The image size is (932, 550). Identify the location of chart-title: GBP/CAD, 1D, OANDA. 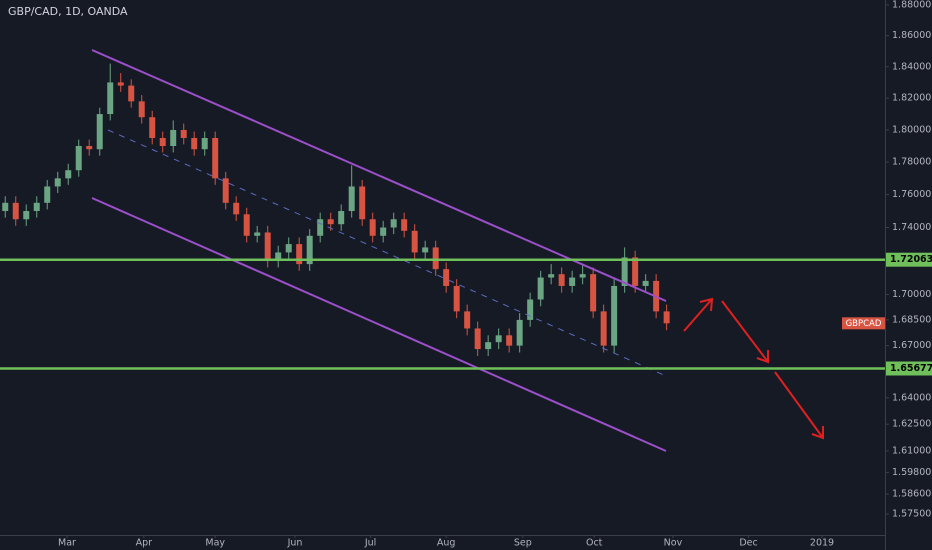
(68, 11).